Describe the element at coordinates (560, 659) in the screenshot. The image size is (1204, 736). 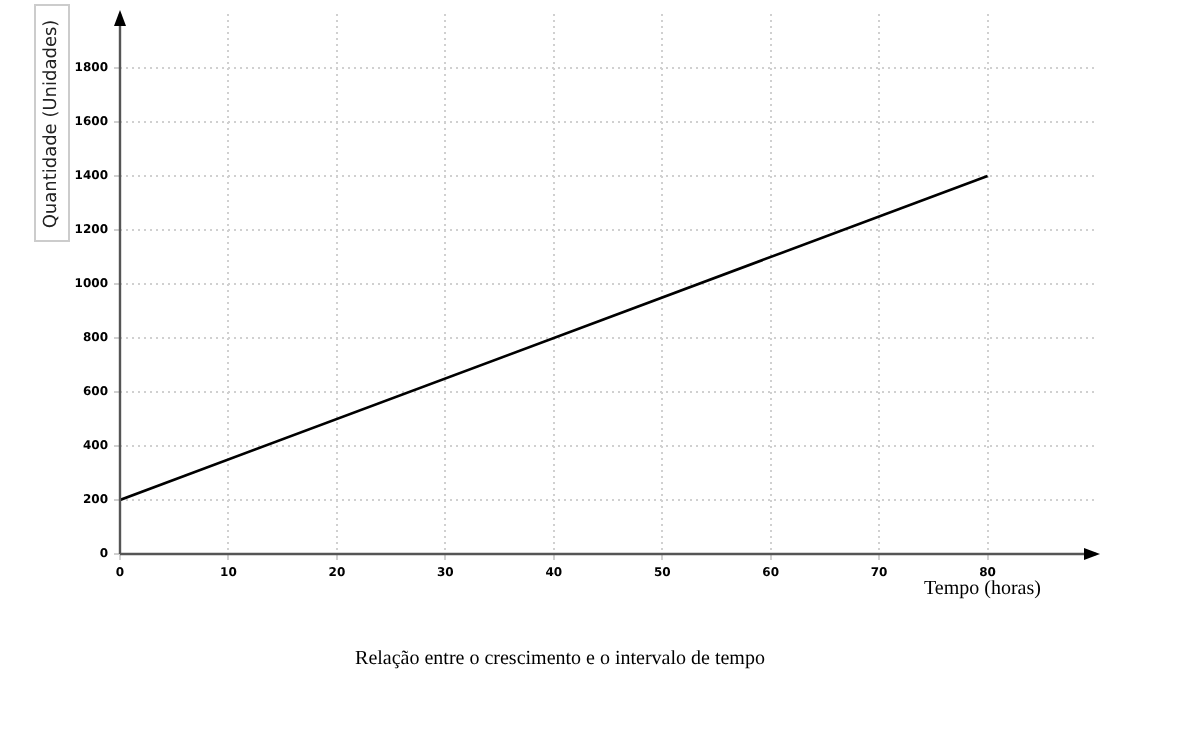
I see `text: Relação entre o crescimento e o intervalo de tempo` at that location.